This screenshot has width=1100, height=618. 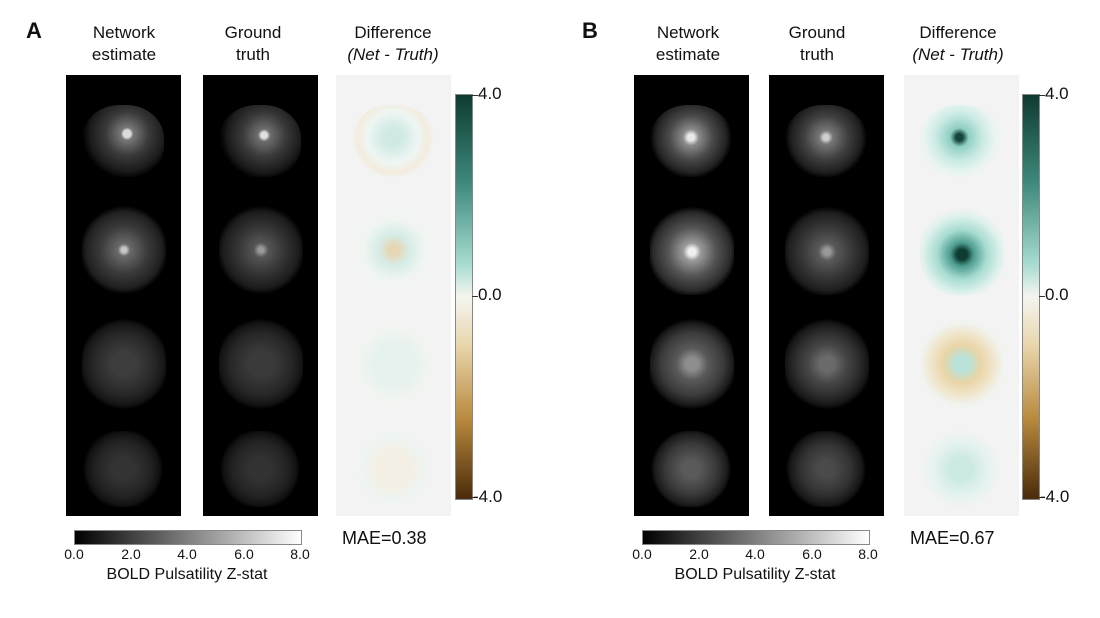 I want to click on mae-value: MAE=0.67, so click(x=952, y=538).